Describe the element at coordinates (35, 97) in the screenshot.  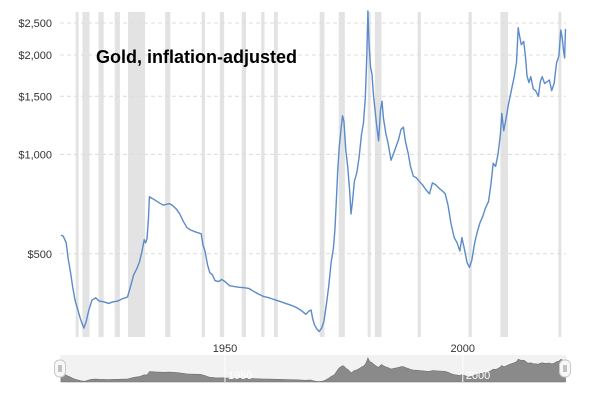
I see `y-tick-label: $1,500` at that location.